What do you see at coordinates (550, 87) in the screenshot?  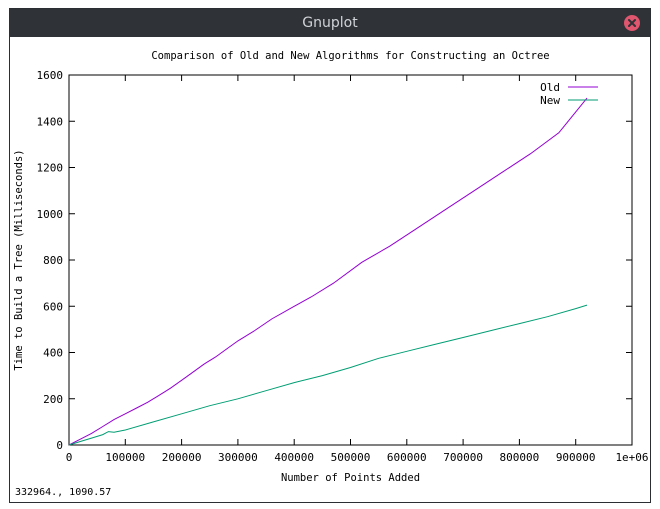 I see `legend-label-old: Old` at bounding box center [550, 87].